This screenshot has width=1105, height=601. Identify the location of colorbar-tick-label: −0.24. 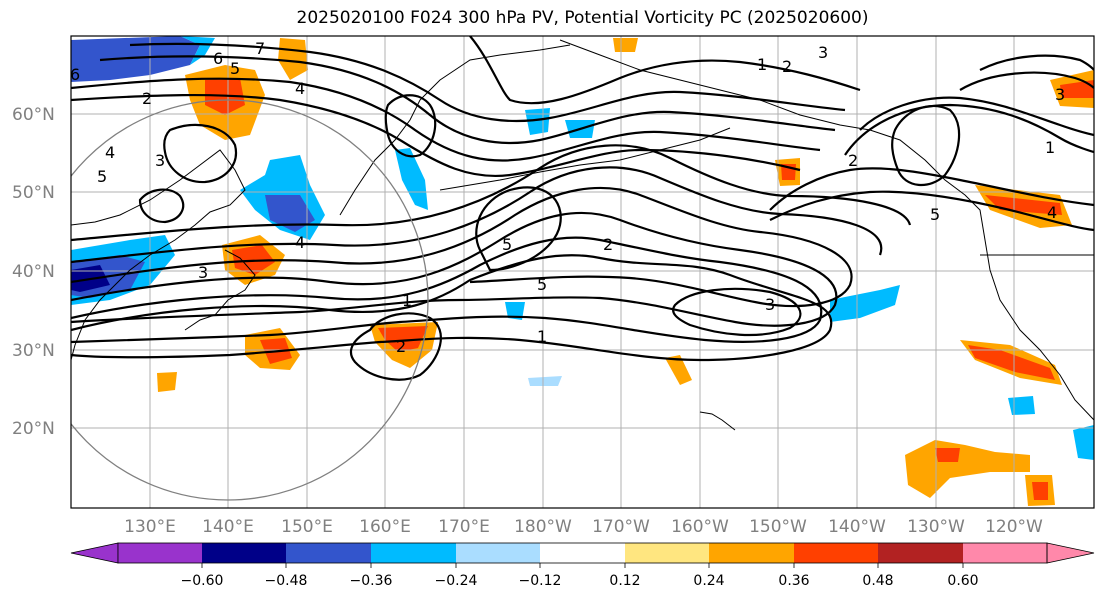
(456, 581).